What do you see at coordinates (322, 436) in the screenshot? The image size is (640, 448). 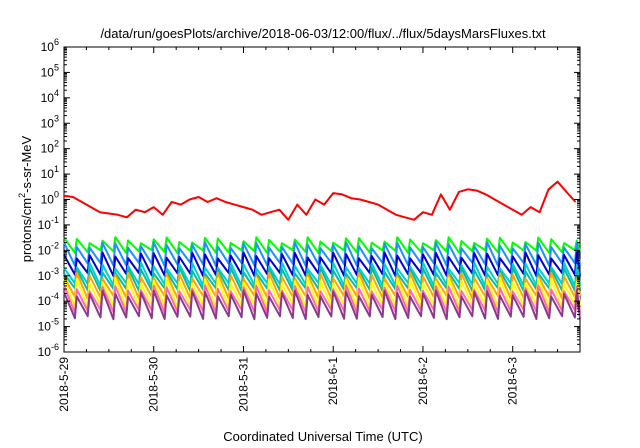 I see `x-axis-label: Coordinated Universal Time (UTC)` at bounding box center [322, 436].